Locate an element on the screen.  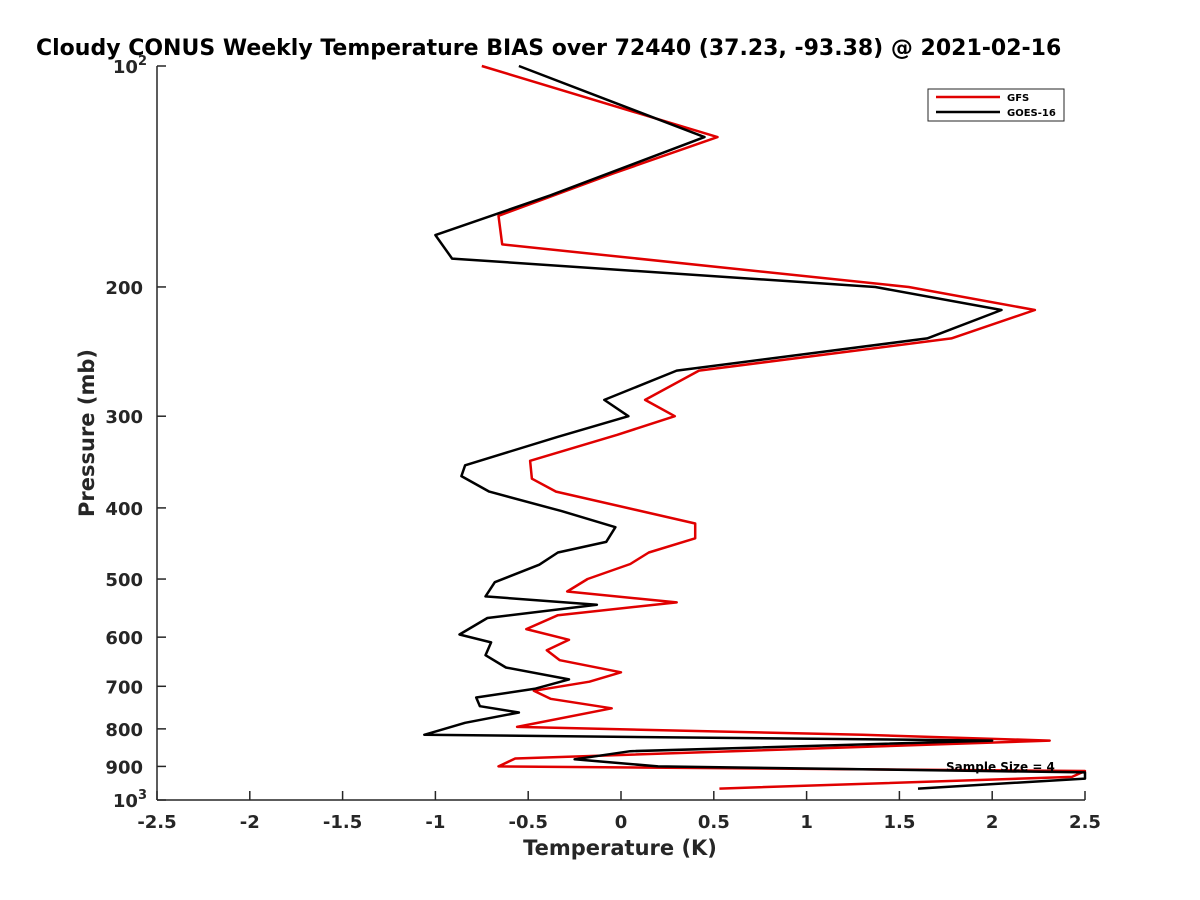
y-tick-label: 200 is located at coordinates (124, 288).